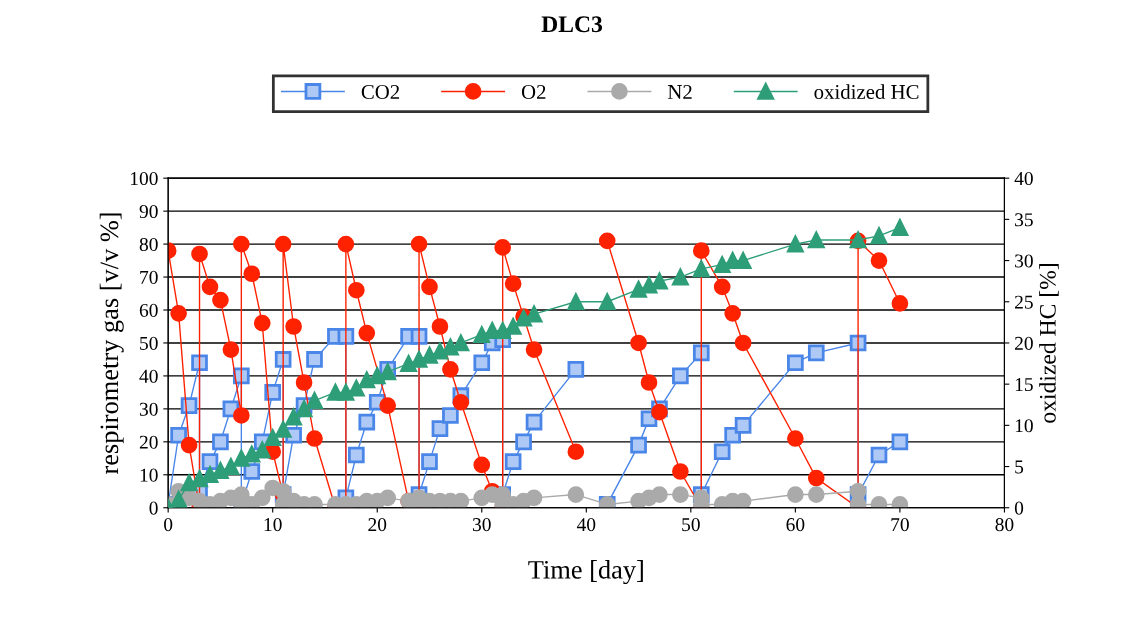  I want to click on y-tick-label: 60, so click(148, 310).